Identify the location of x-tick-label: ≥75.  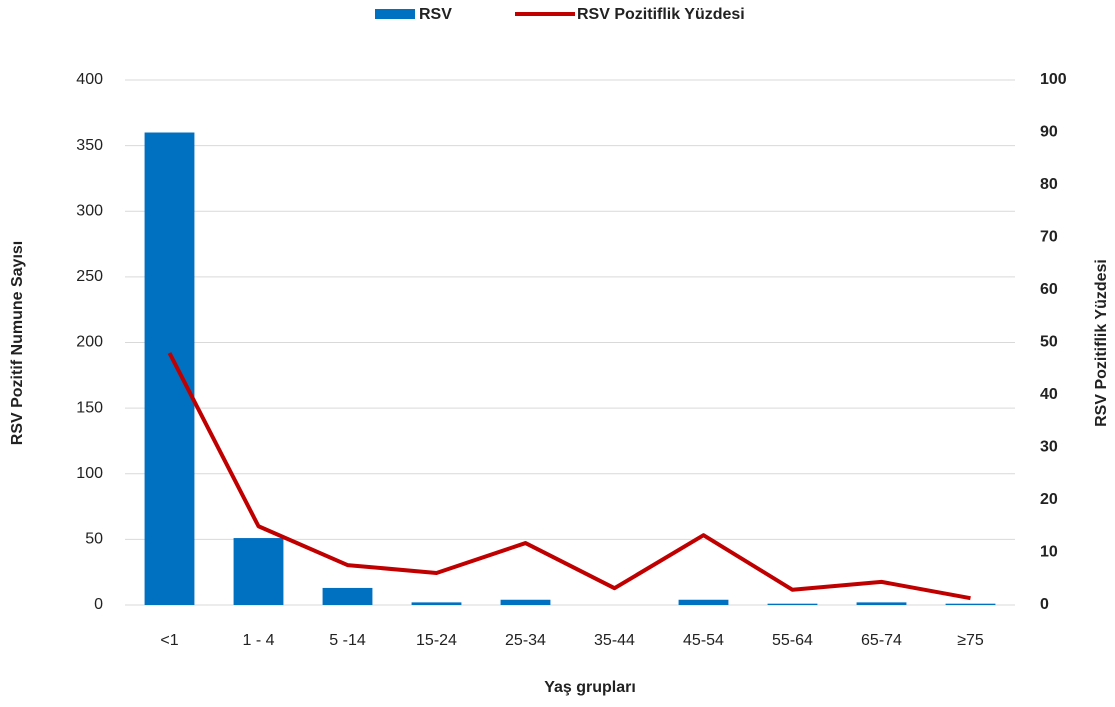
(970, 640).